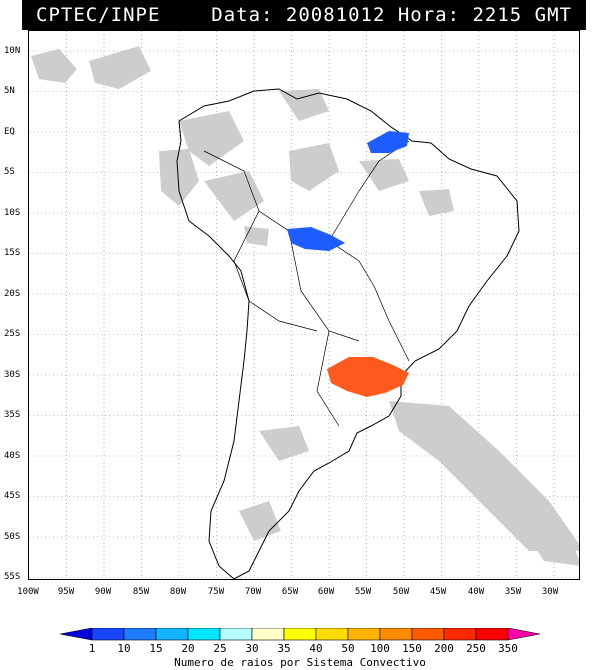  I want to click on storm-central-brazil, so click(316, 239).